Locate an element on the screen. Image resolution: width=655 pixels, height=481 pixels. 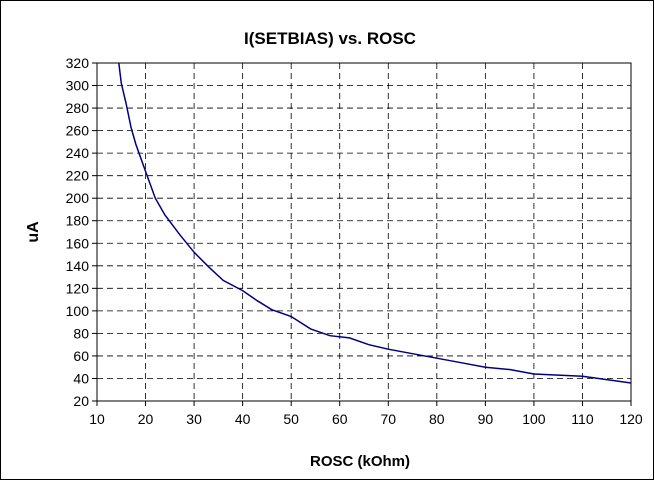
x-tick-label: 110 is located at coordinates (582, 419).